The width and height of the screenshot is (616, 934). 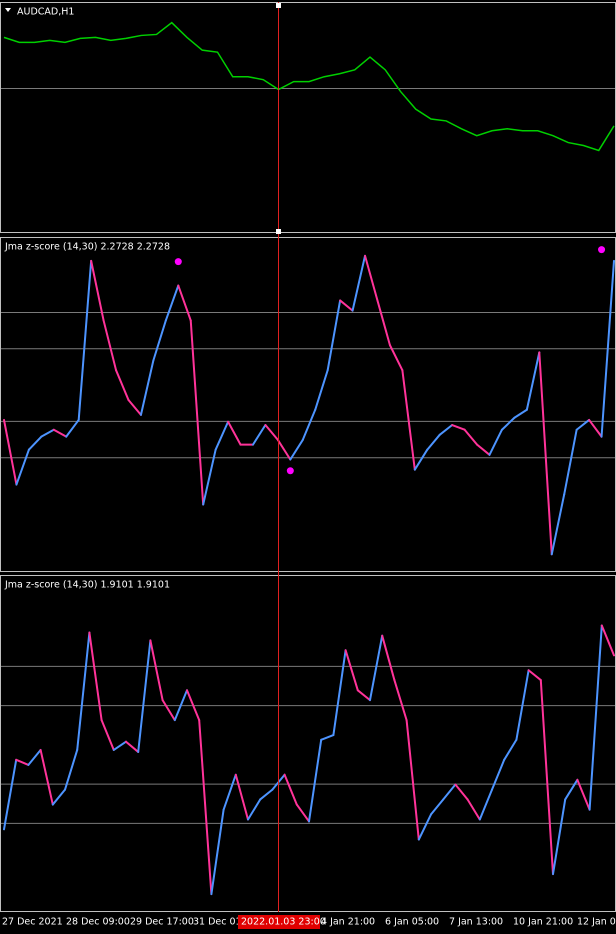 I want to click on panel-legend: AUDCAD,H1, so click(x=45, y=12).